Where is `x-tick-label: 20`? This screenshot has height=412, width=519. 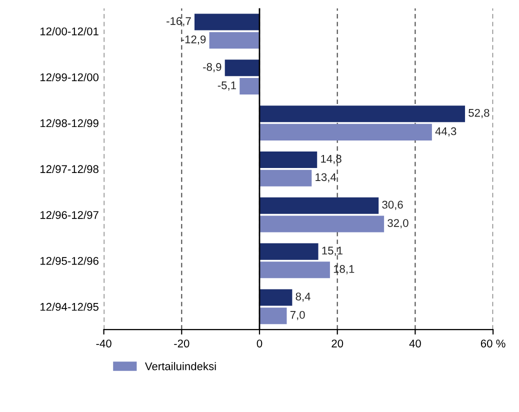
x-tick-label: 20 is located at coordinates (338, 344).